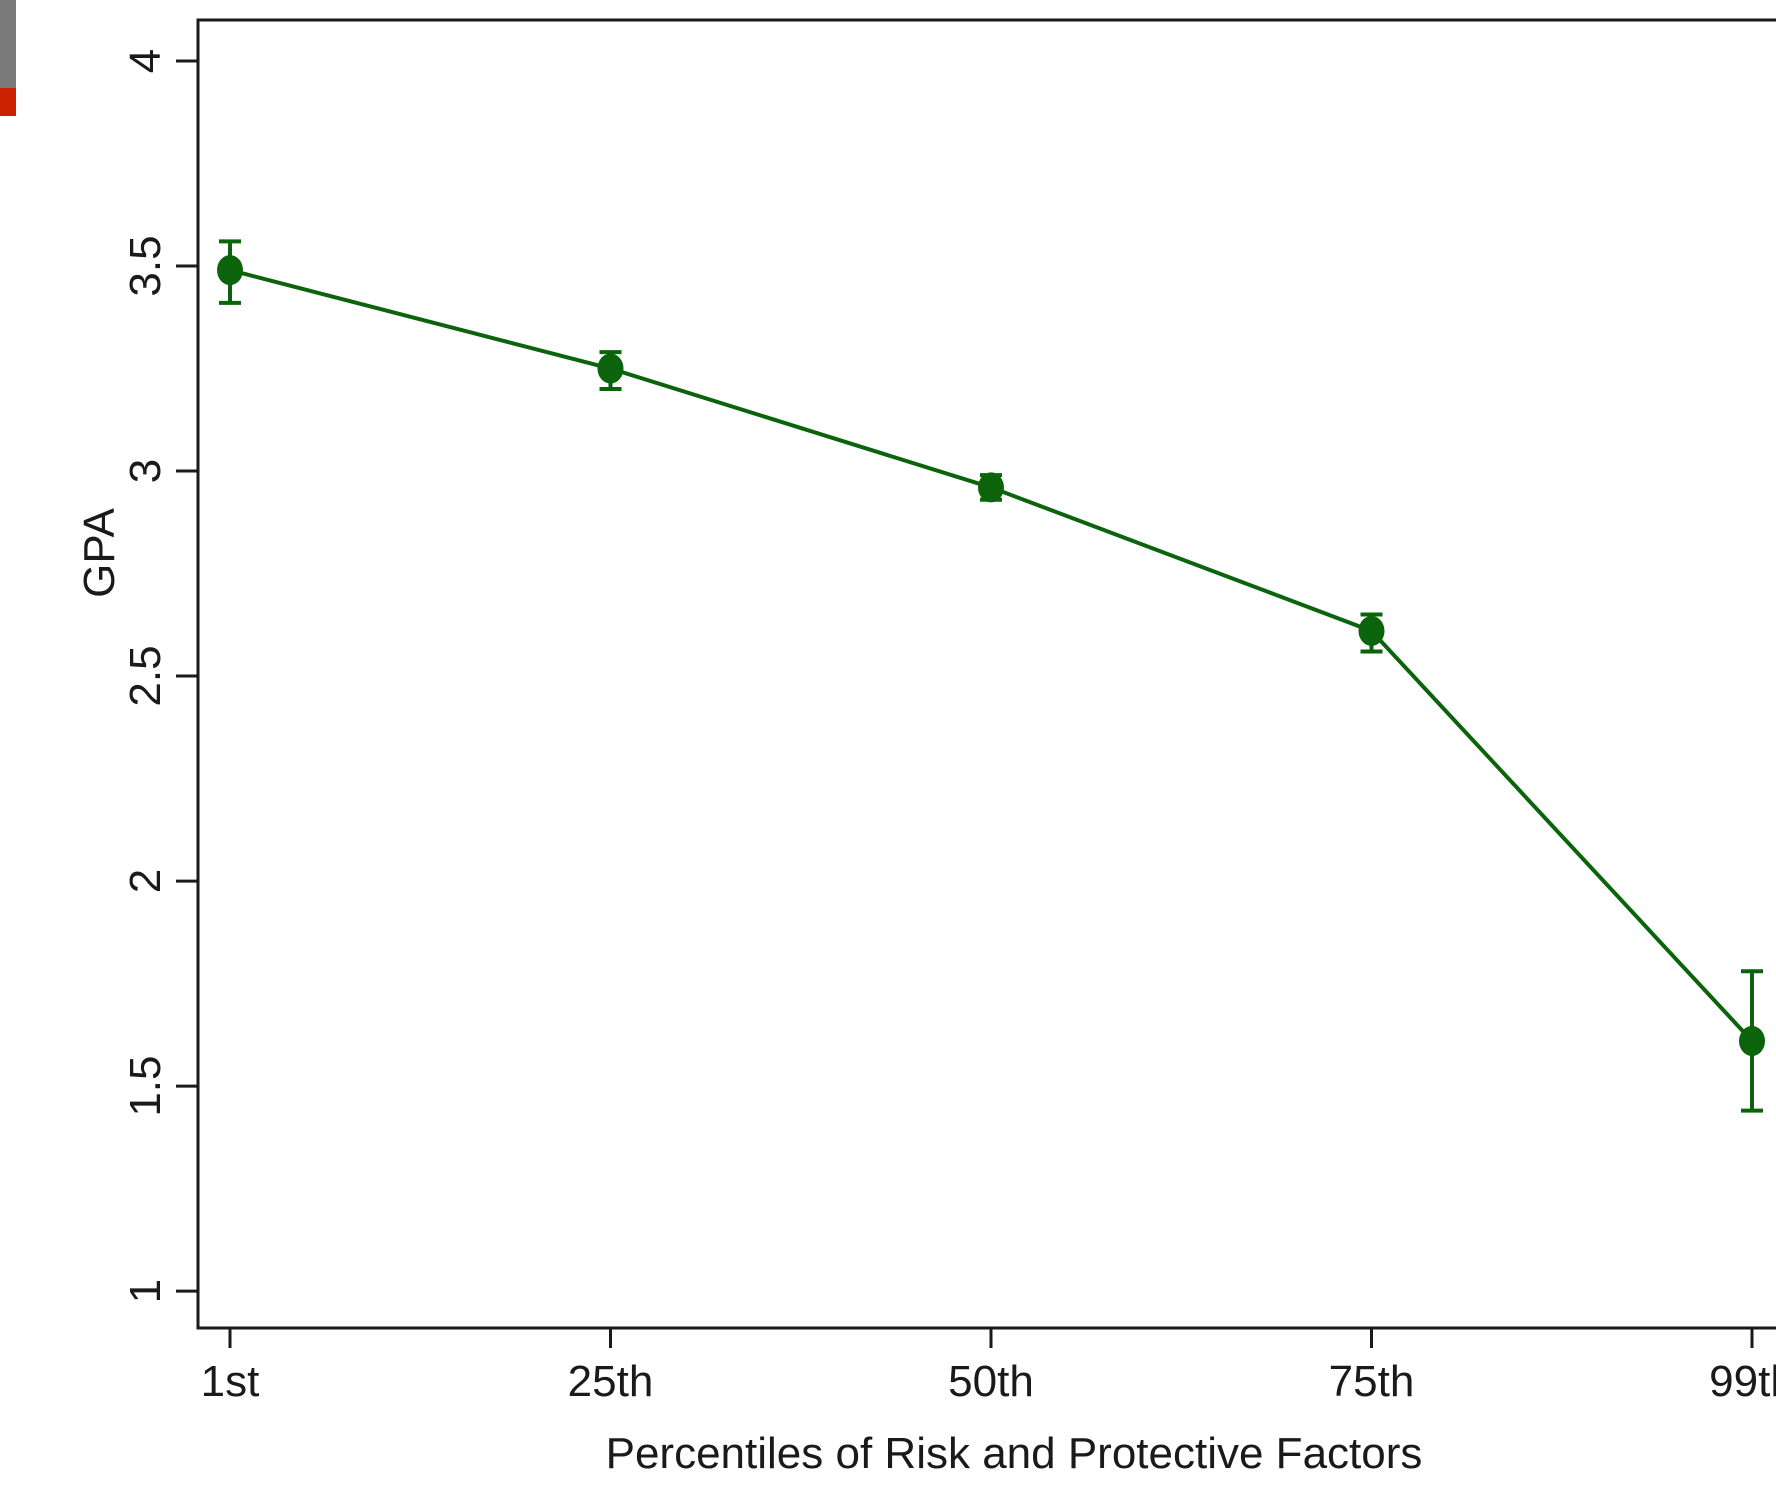  I want to click on y-axis-title: GPA, so click(99, 553).